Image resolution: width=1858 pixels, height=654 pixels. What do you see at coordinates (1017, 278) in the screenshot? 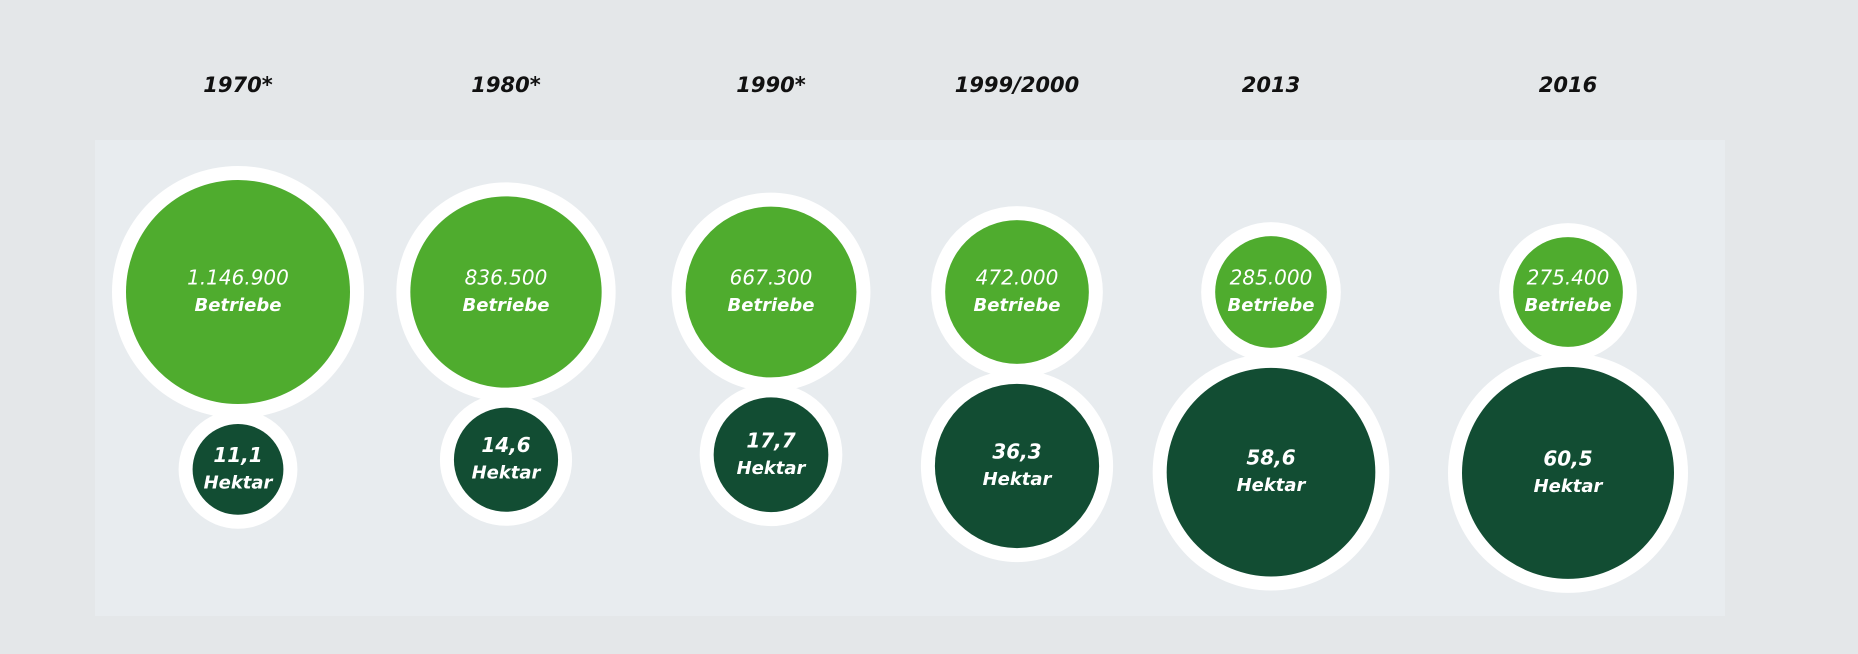
I see `value-label: 472.000` at bounding box center [1017, 278].